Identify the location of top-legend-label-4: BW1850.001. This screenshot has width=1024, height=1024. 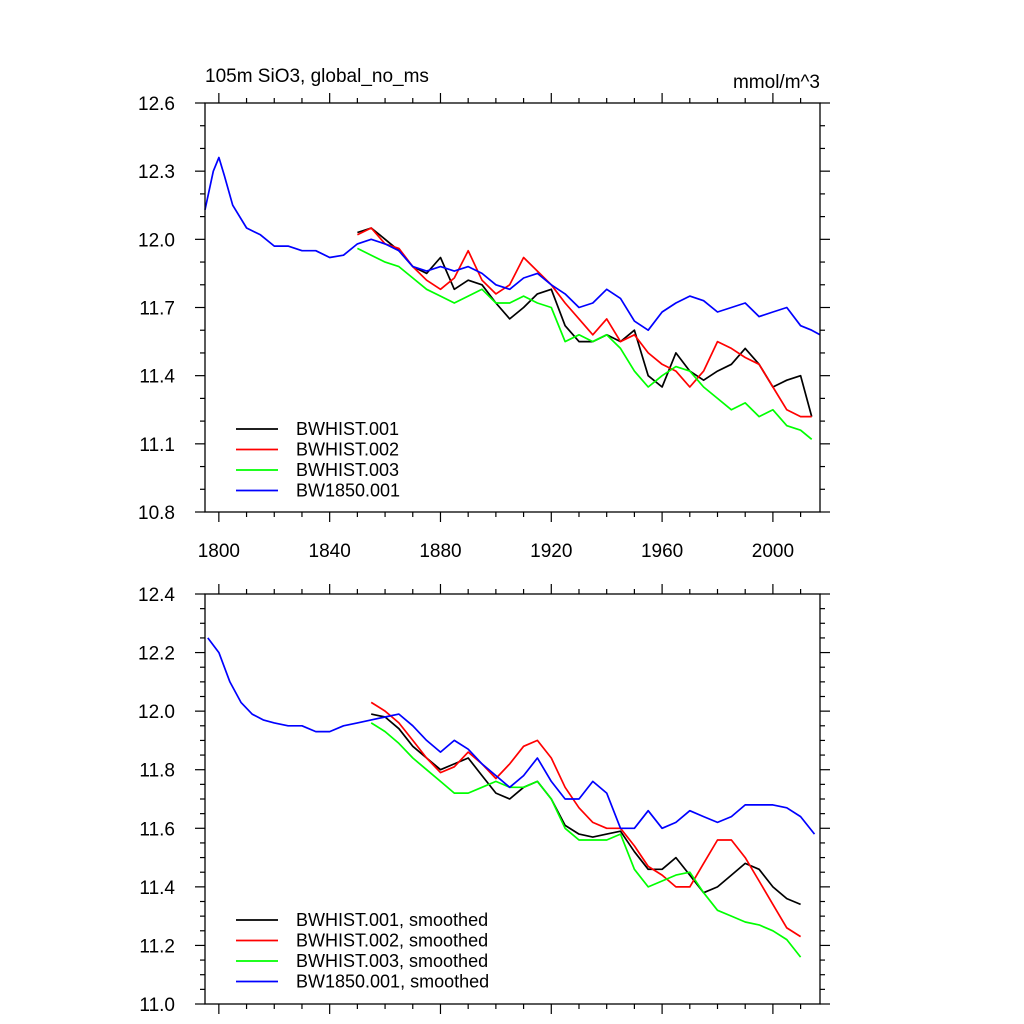
(348, 491).